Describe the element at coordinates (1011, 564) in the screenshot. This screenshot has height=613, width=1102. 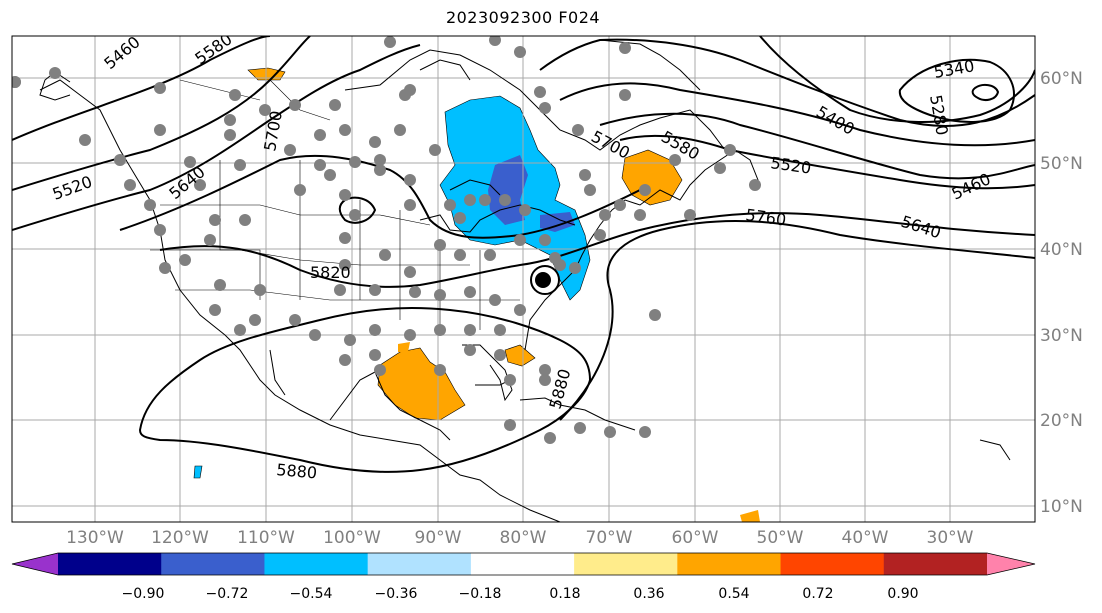
I see `colorbar-extend-high` at that location.